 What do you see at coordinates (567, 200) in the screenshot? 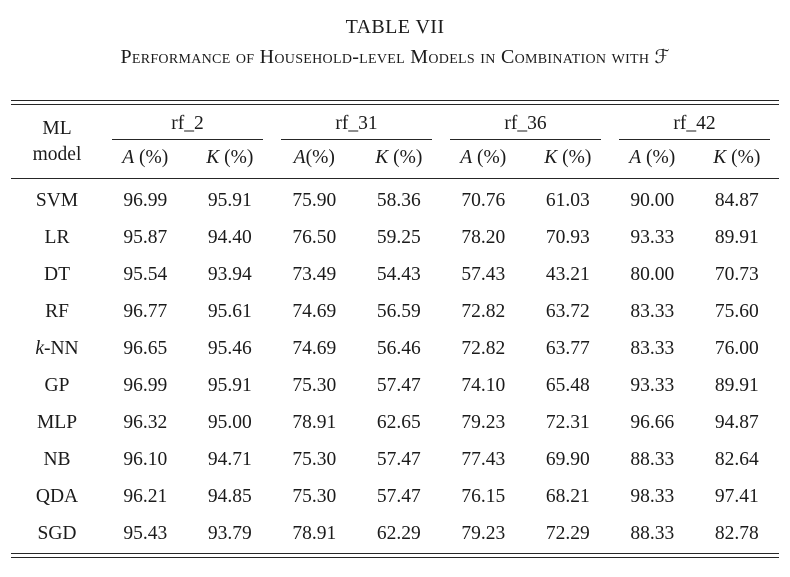
I see `value-cell: 61.03` at bounding box center [567, 200].